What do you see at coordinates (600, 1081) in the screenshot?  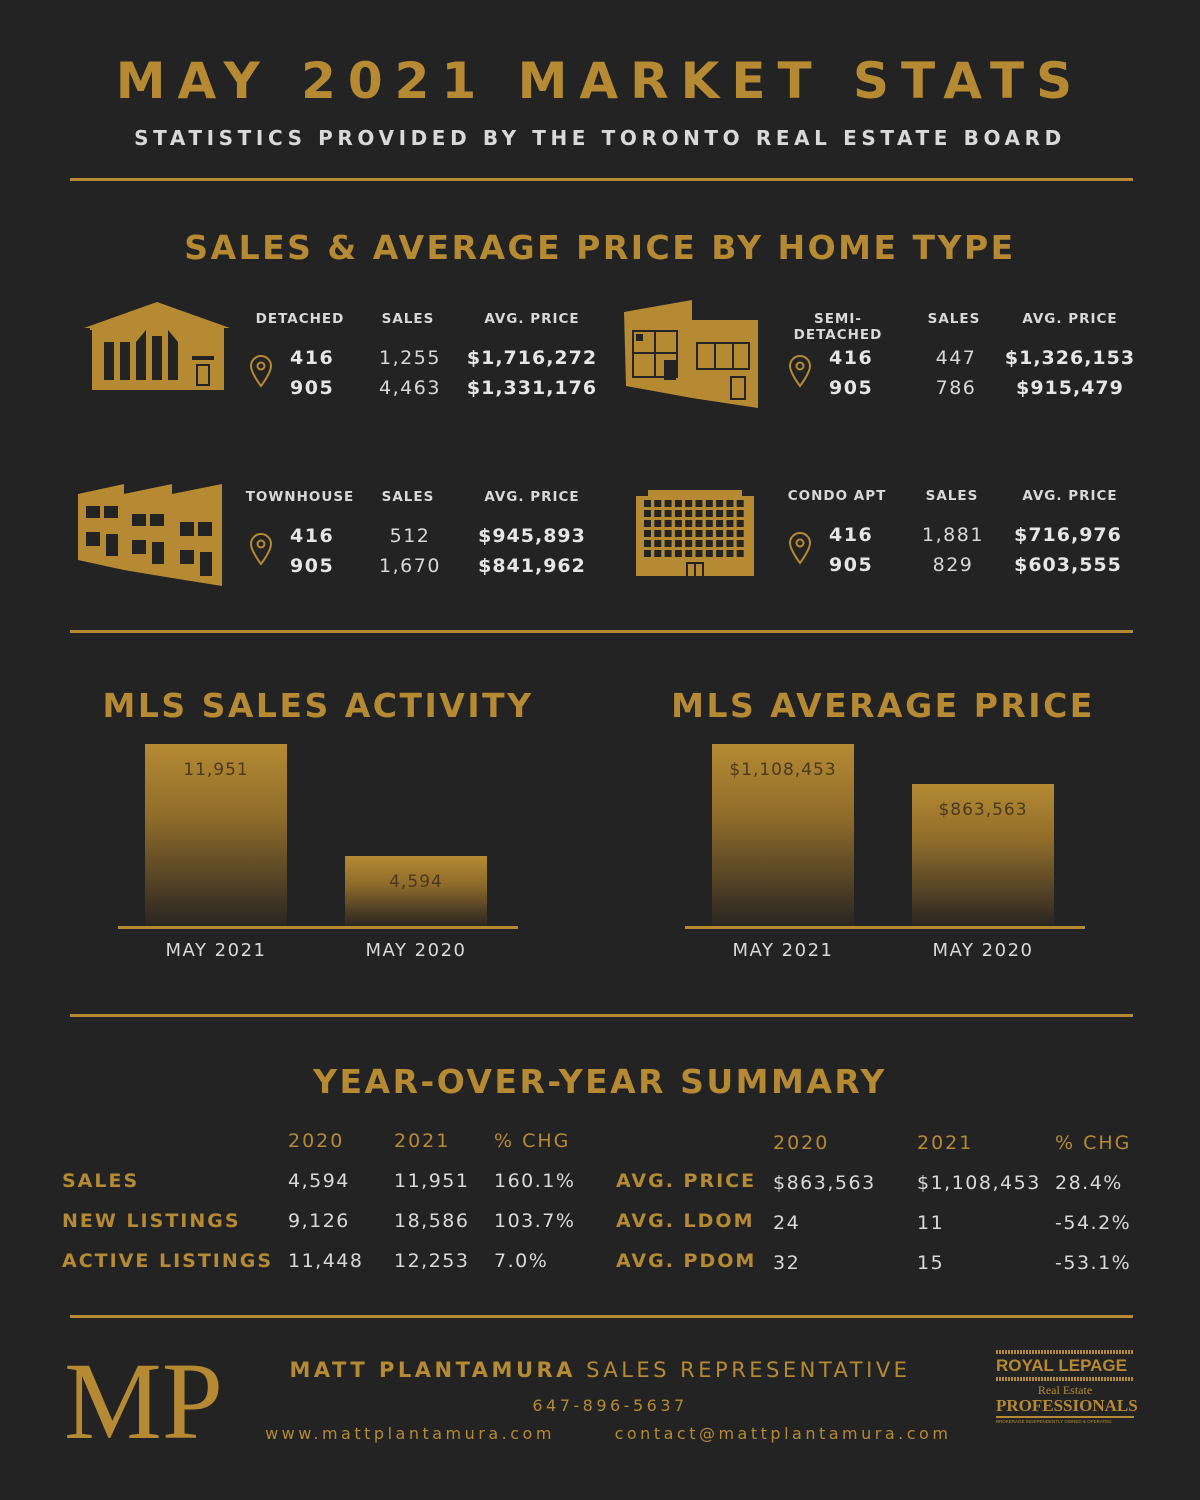 I see `yoy-section-title: YEAR-OVER-YEAR SUMMARY` at bounding box center [600, 1081].